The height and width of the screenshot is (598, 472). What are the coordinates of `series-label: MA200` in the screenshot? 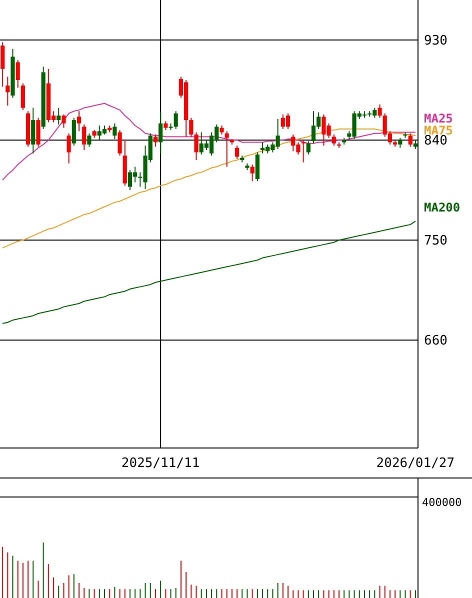 It's located at (442, 207).